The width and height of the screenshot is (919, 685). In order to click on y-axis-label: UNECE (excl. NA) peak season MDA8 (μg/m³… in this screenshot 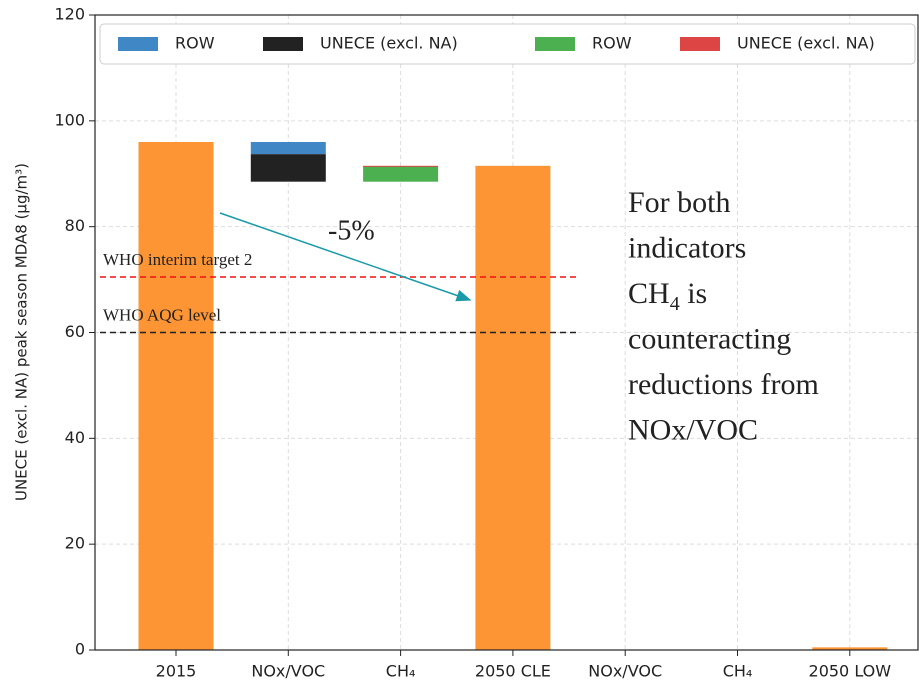, I will do `click(22, 332)`.